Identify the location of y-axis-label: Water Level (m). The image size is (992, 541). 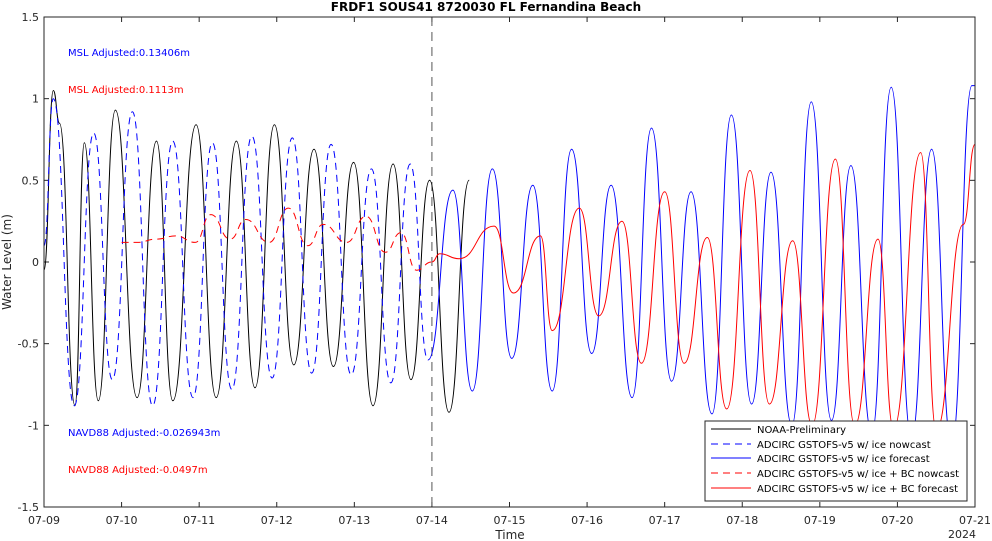
(7, 262).